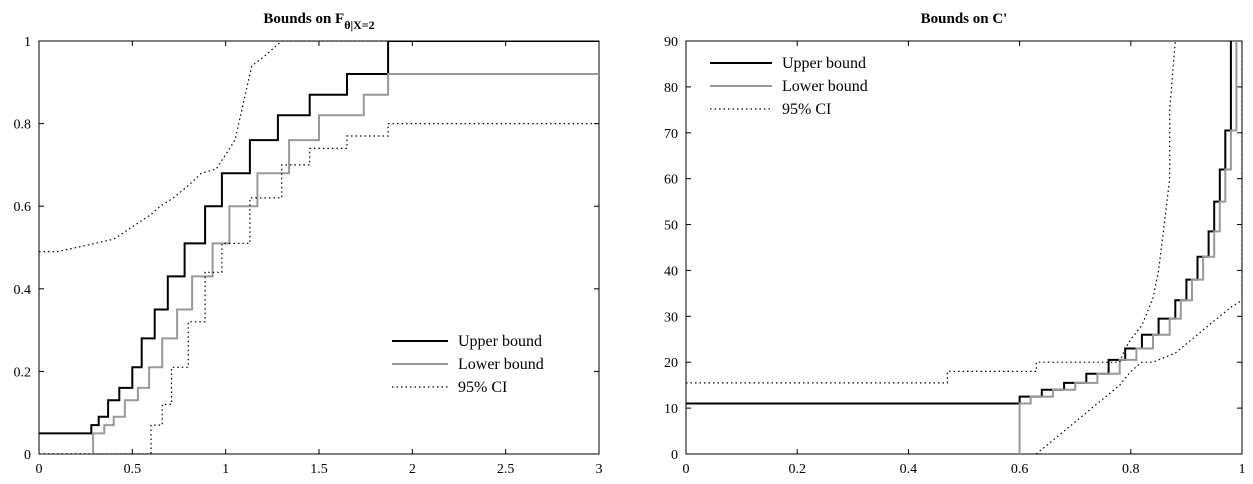  Describe the element at coordinates (1138, 247) in the screenshot. I see `series-line-ci-band` at that location.